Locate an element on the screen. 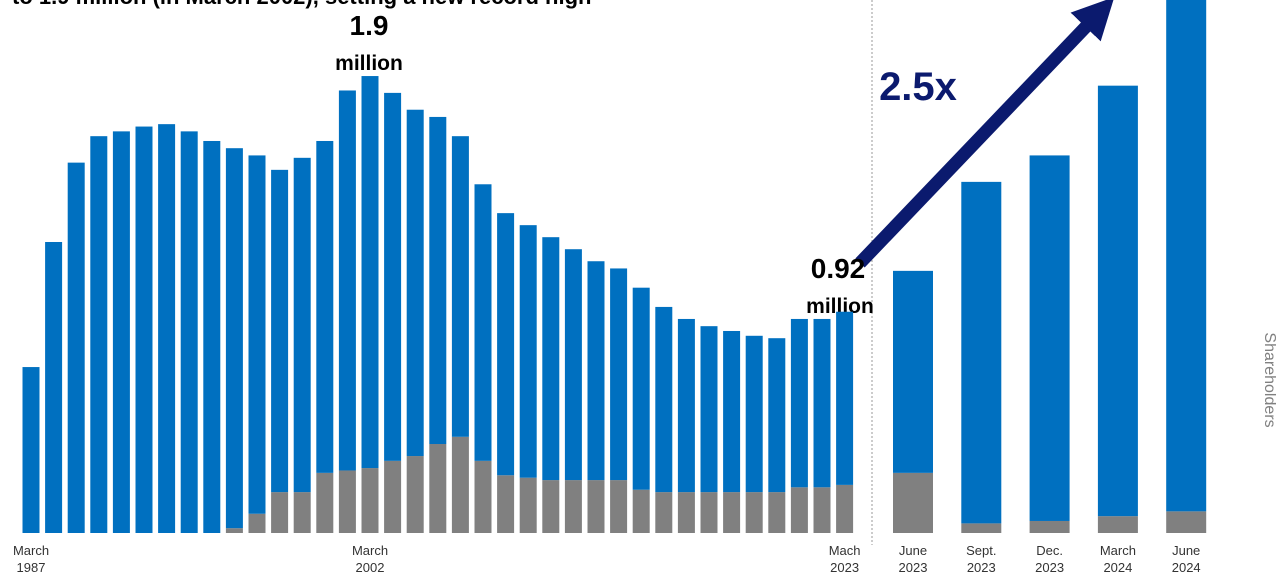 The image size is (1276, 576). x-tick-label: June 2024 is located at coordinates (1186, 559).